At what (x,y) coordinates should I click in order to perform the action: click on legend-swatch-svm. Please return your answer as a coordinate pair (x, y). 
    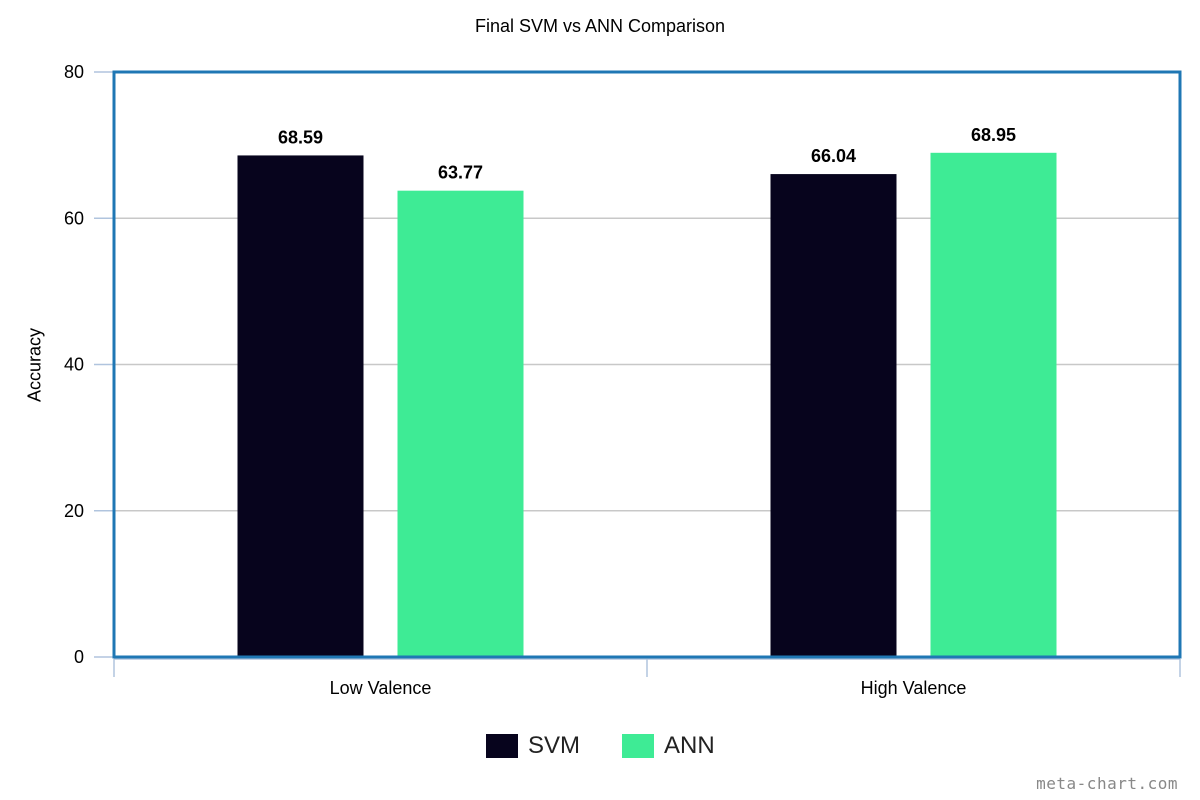
    Looking at the image, I should click on (502, 746).